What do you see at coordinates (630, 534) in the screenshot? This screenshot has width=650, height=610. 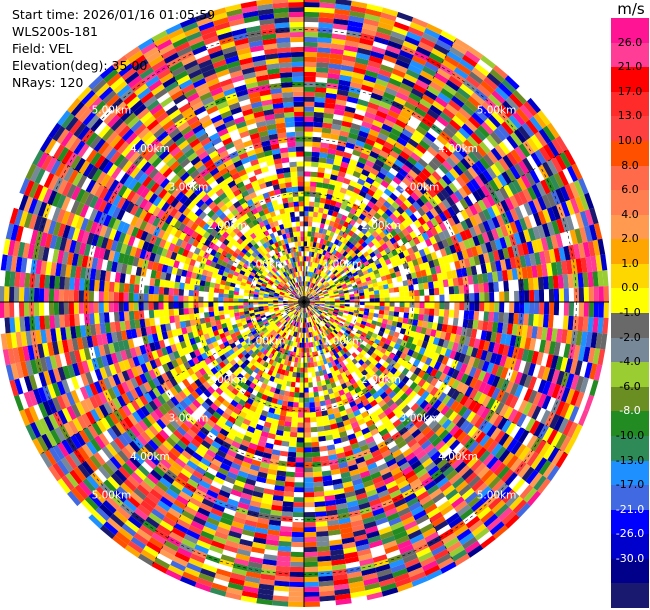 I see `colorbar-tick-label: -26.0` at bounding box center [630, 534].